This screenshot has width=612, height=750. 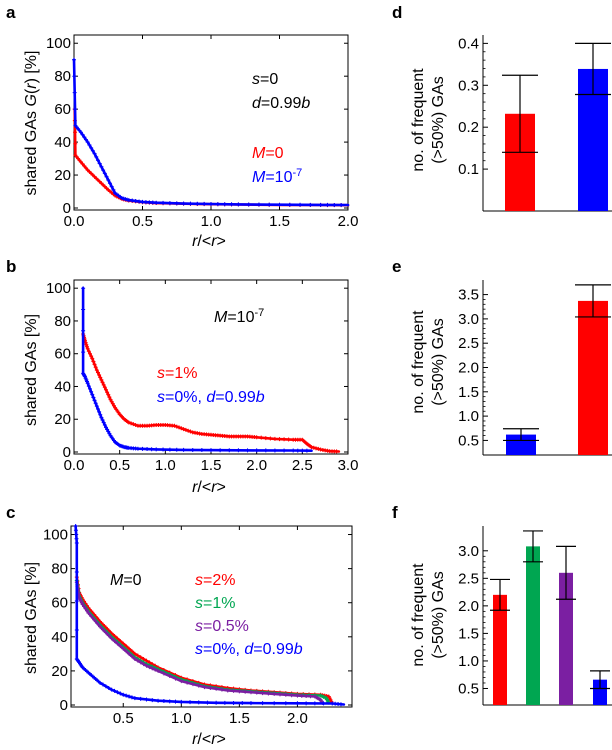 I want to click on panel-c-legend-s05: s=0.5%, so click(x=222, y=626).